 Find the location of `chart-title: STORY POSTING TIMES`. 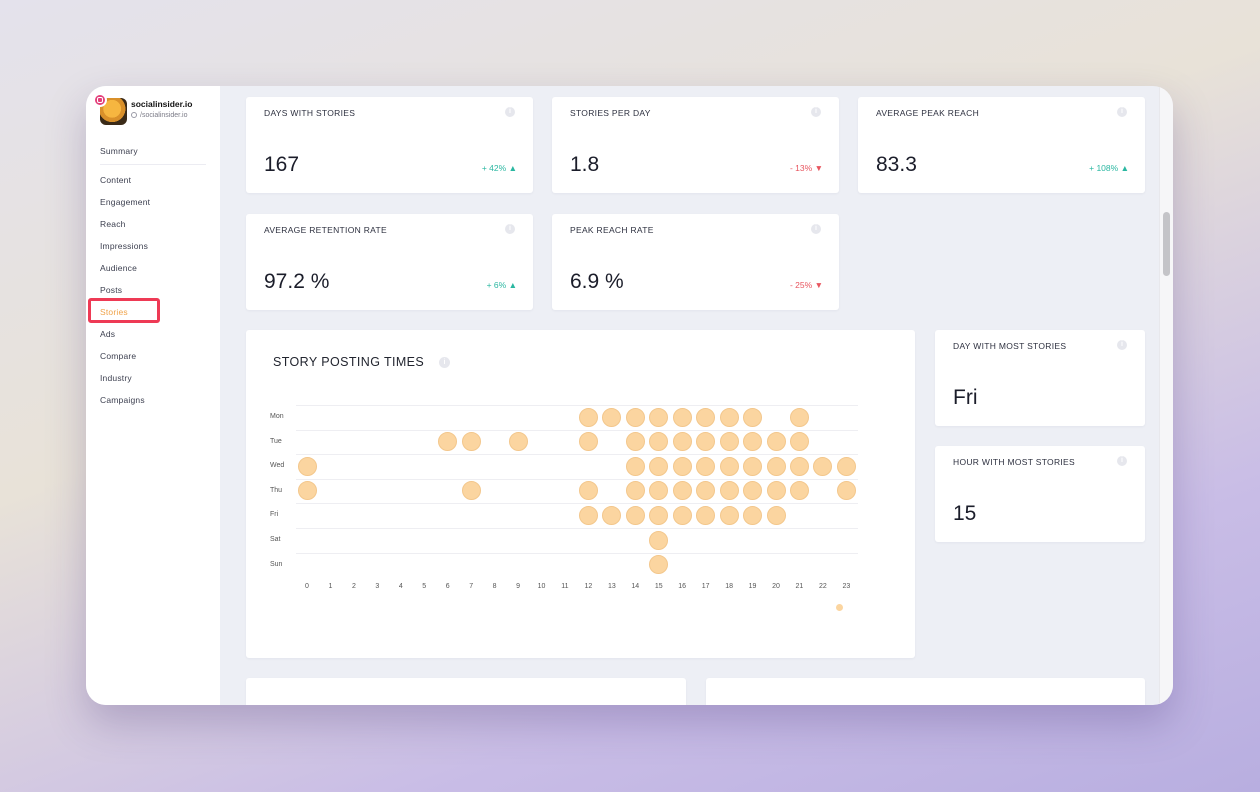

chart-title: STORY POSTING TIMES is located at coordinates (349, 362).